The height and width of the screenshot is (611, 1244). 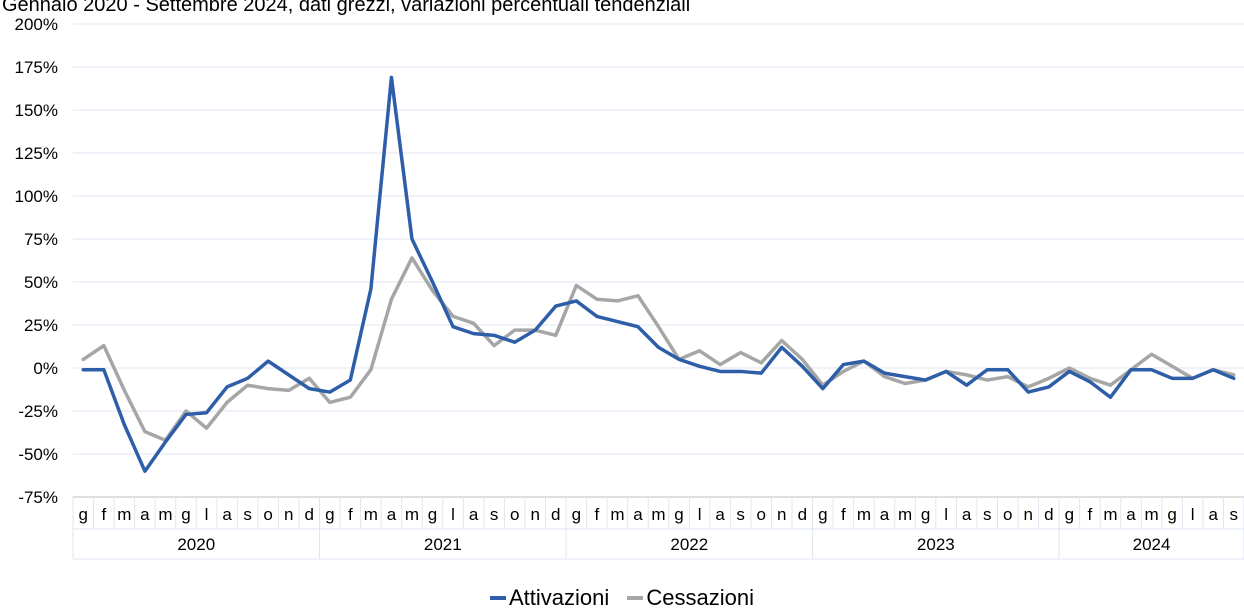 I want to click on y-tick-label: 150%, so click(x=36, y=110).